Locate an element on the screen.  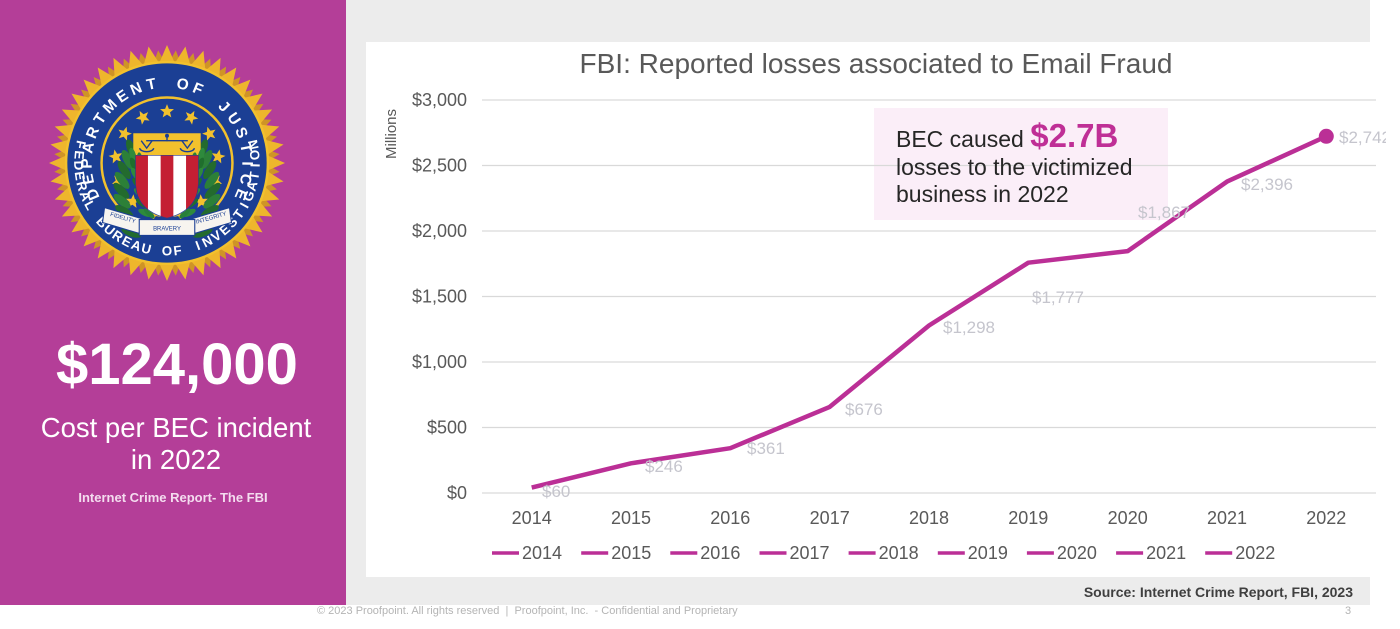
svg-text: $361 is located at coordinates (766, 448).